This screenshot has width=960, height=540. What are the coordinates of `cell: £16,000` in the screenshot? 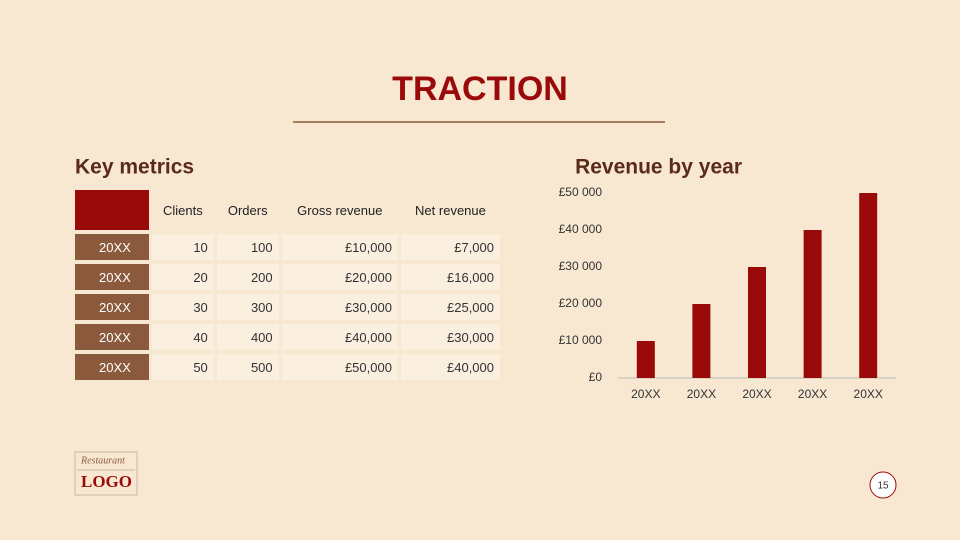 It's located at (450, 277).